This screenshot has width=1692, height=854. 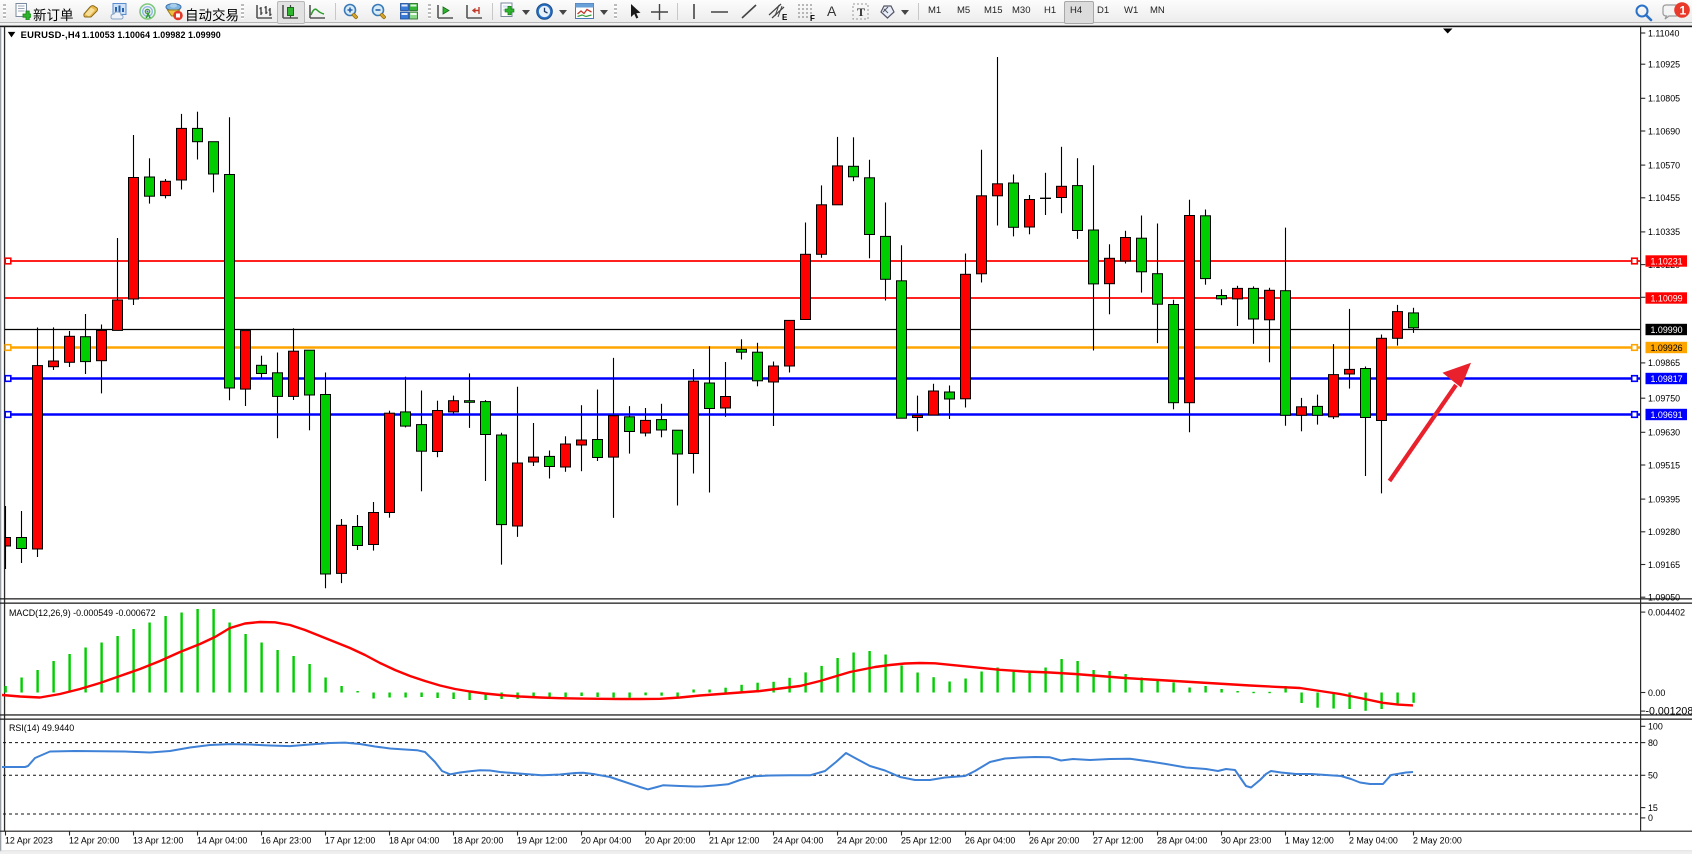 What do you see at coordinates (1664, 363) in the screenshot?
I see `svg-text: 1.09865` at bounding box center [1664, 363].